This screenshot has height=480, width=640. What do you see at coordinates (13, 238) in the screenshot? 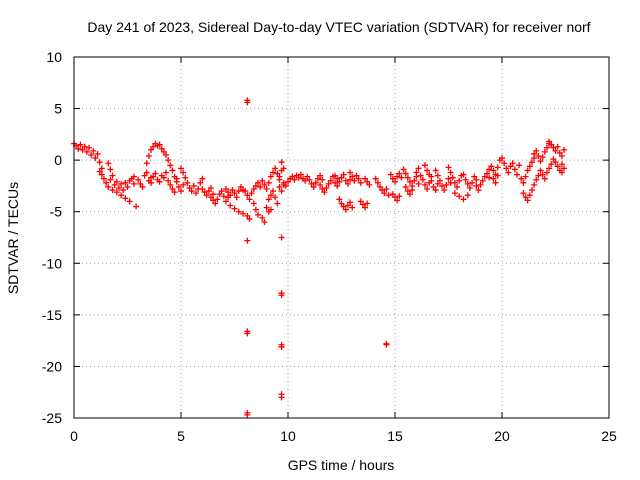
I see `y-axis-label: SDTVAR / TECUs` at bounding box center [13, 238].